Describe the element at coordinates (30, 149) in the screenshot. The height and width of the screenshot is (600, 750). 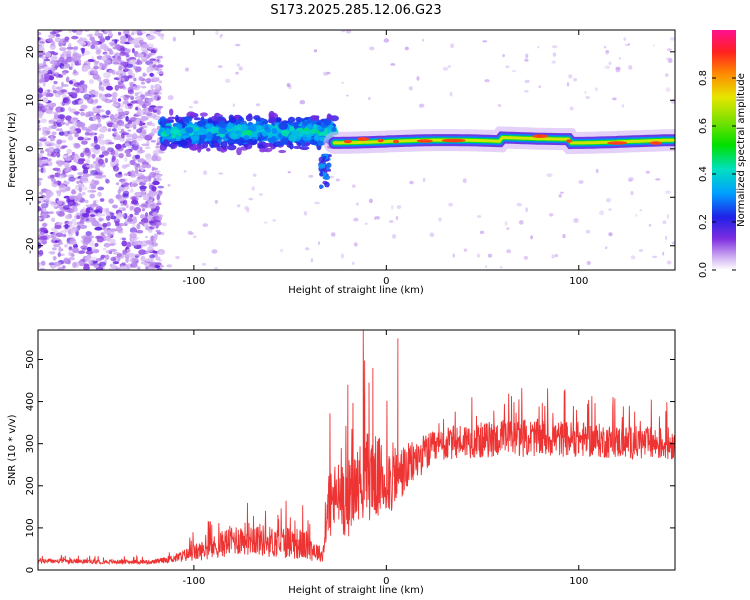
I see `spectrogram-y-tick-label: 0` at that location.